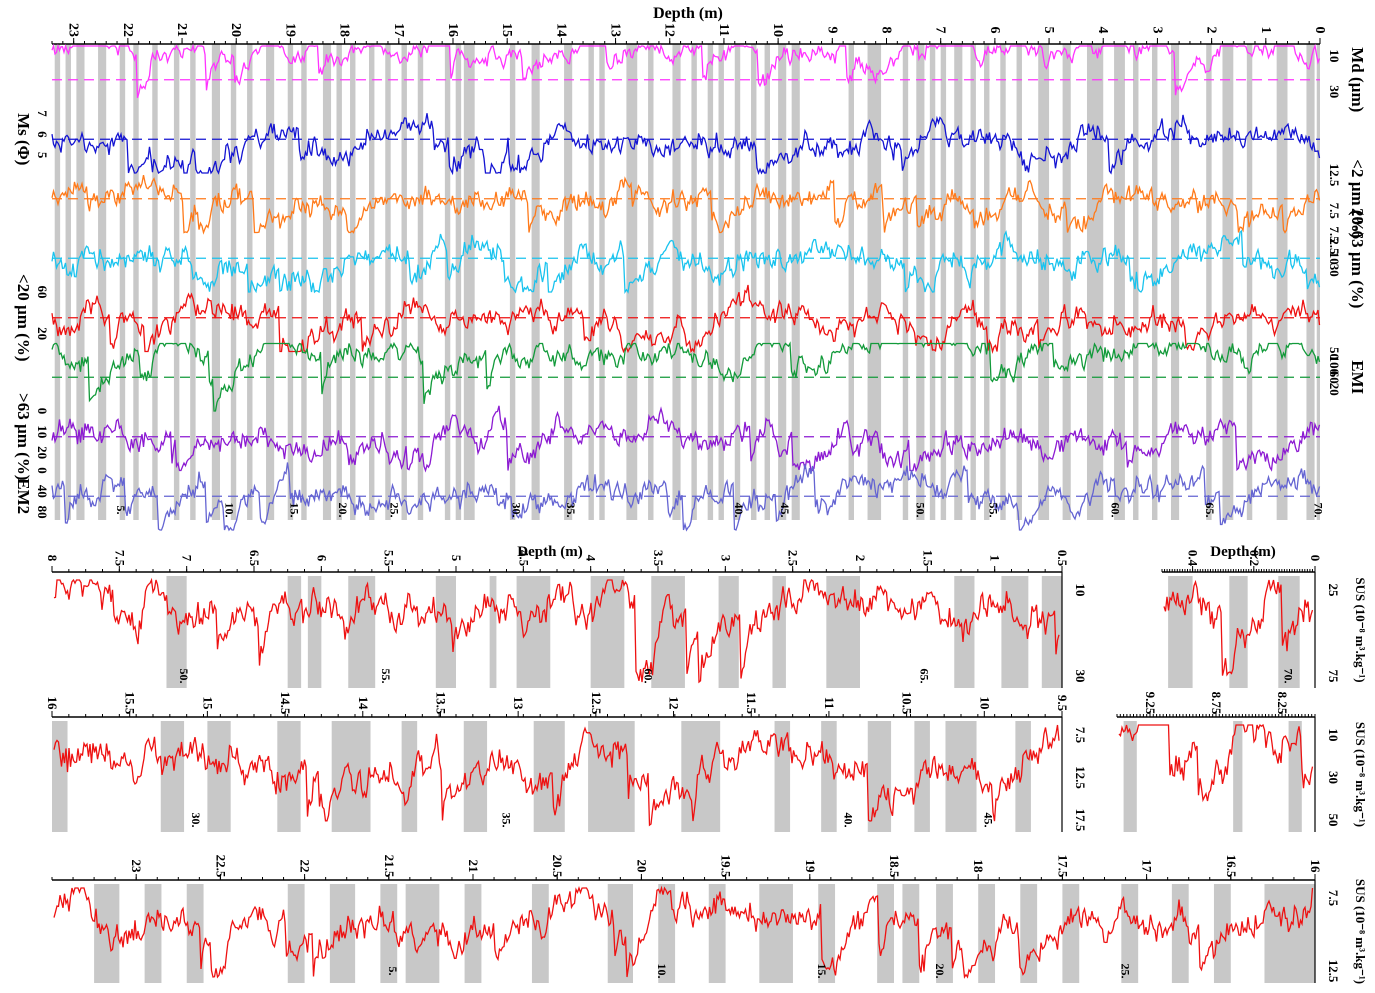 This screenshot has width=1375, height=993. What do you see at coordinates (343, 510) in the screenshot?
I see `band-label: 20.` at bounding box center [343, 510].